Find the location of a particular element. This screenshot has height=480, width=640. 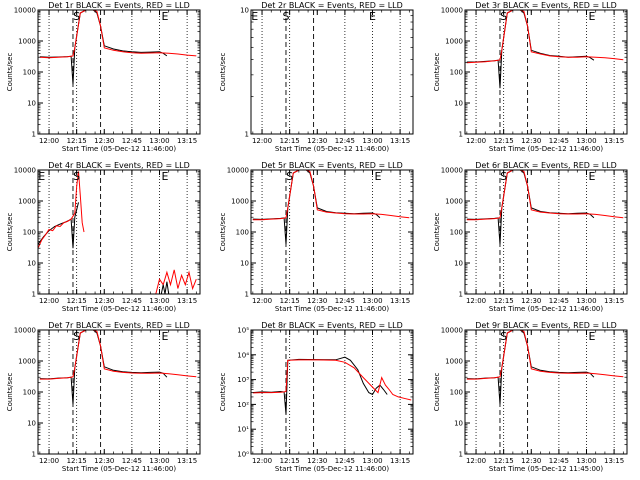

y-tick-label: 10000 is located at coordinates (452, 171).